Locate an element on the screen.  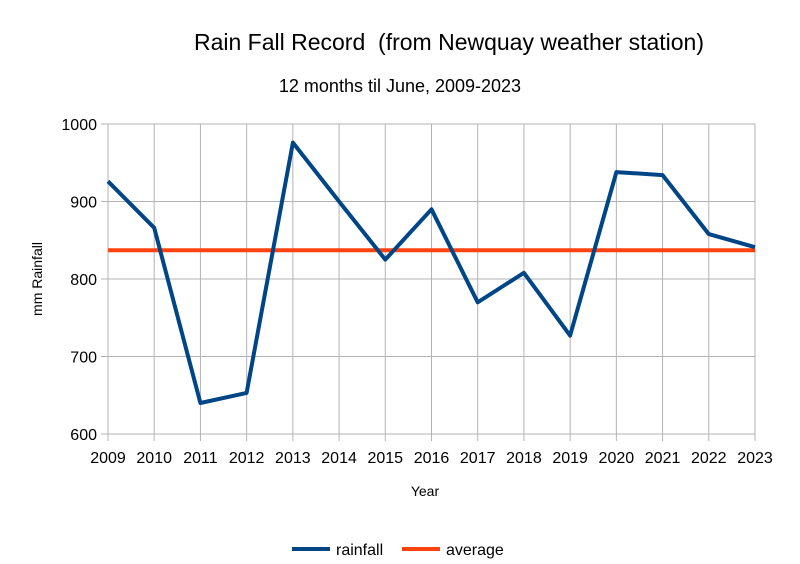
x-tick-label: 2020 is located at coordinates (617, 458).